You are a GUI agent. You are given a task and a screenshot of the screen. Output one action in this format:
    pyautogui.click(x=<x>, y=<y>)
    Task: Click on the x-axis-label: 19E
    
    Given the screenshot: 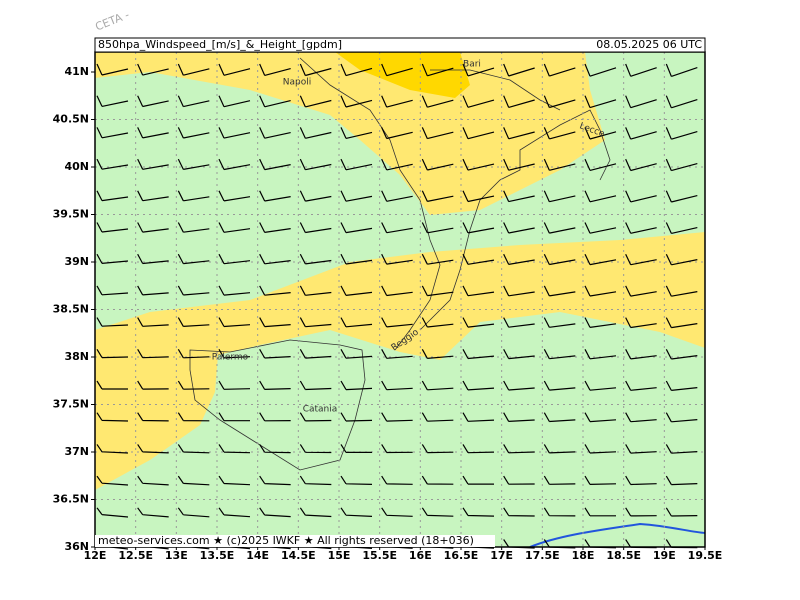 What is the action you would take?
    pyautogui.click(x=664, y=555)
    